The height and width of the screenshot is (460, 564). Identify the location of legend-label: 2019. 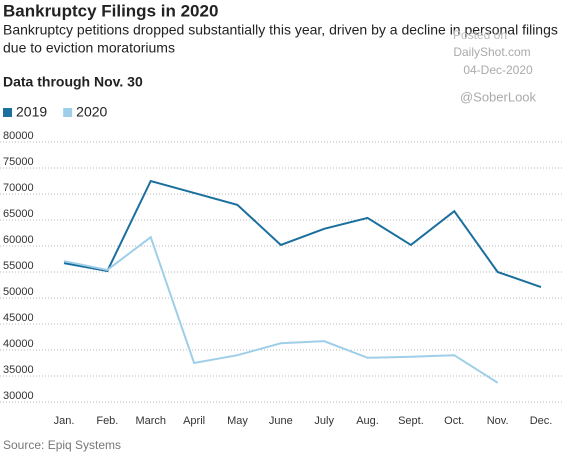
(31, 112).